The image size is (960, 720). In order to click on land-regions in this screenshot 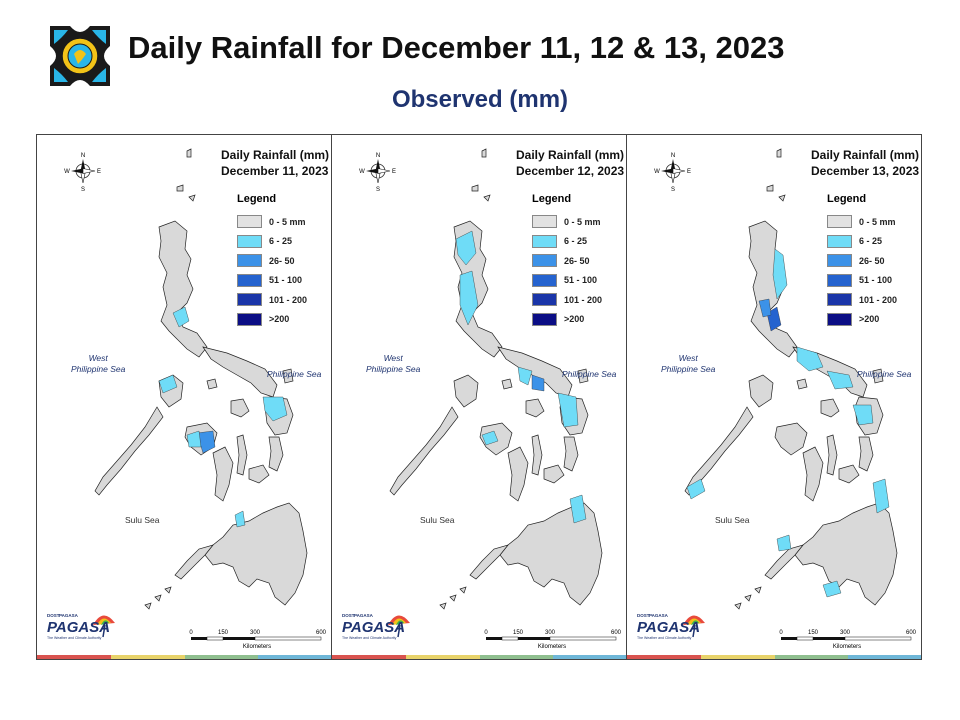, I will do `click(496, 379)`.